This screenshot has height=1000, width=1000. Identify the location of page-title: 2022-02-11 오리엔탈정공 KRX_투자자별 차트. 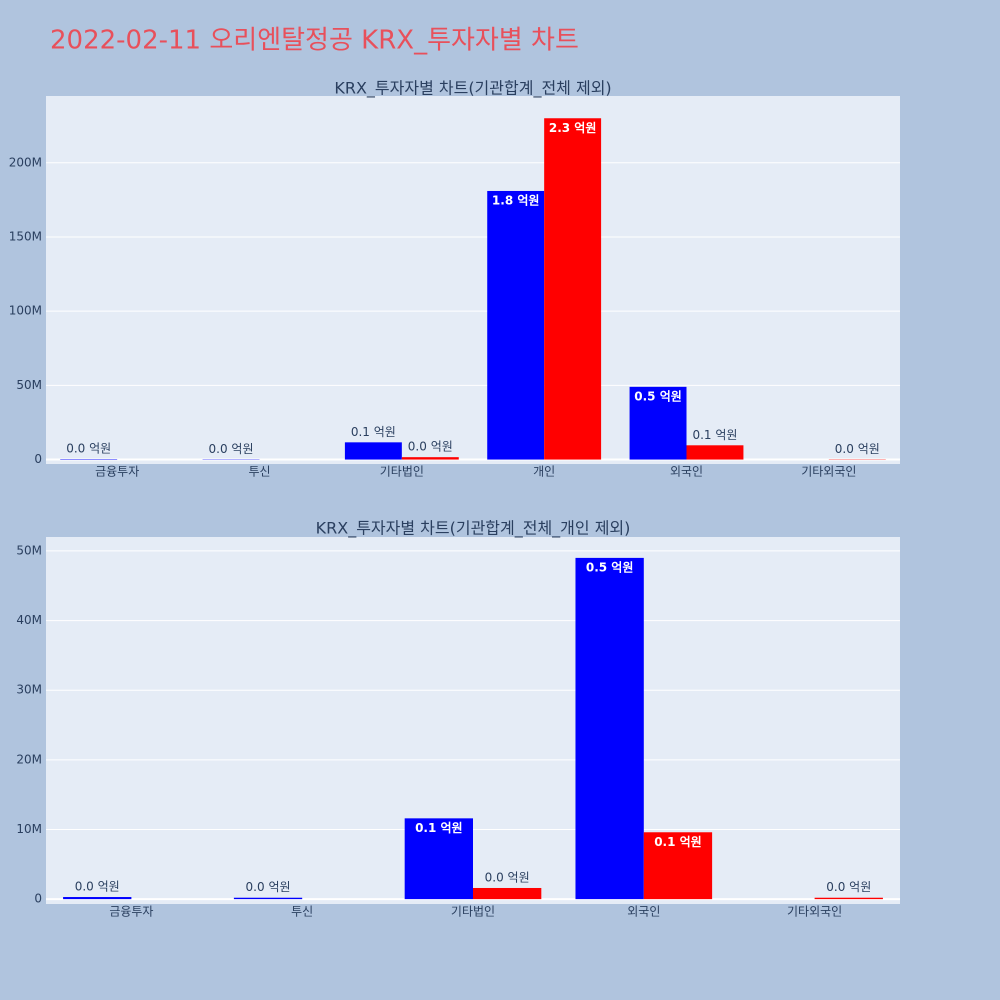
(314, 41).